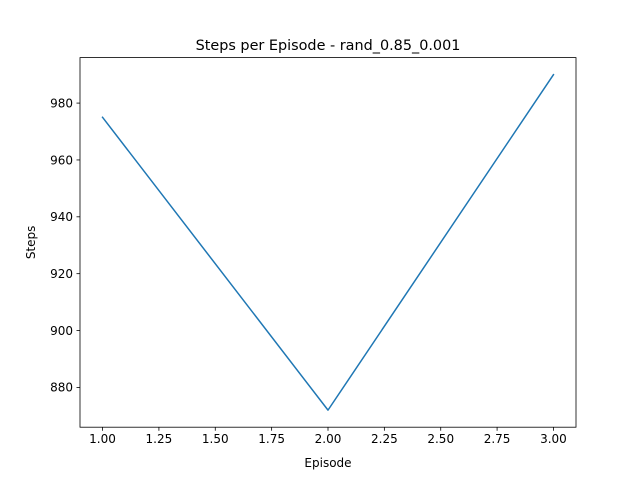 The height and width of the screenshot is (484, 640). Describe the element at coordinates (61, 103) in the screenshot. I see `y-tick-label: 980` at that location.